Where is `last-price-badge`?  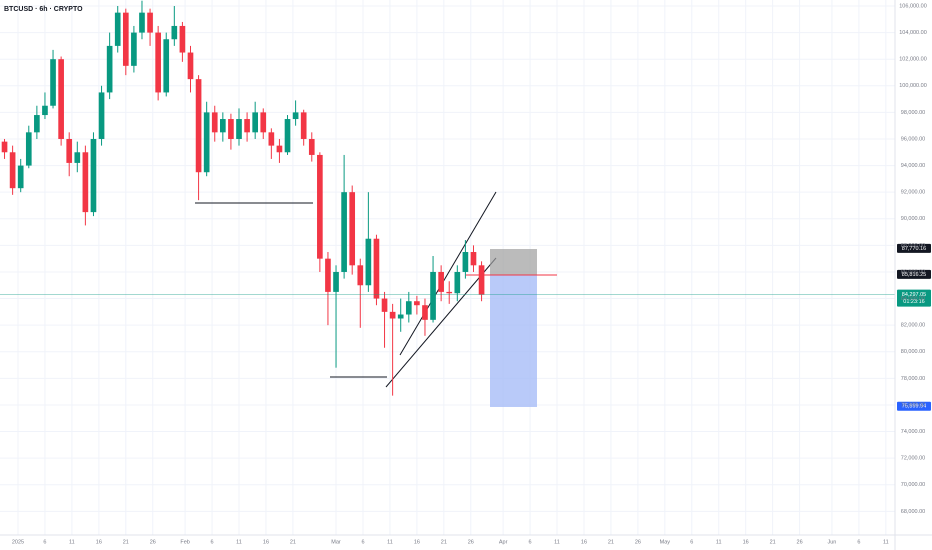
last-price-badge is located at coordinates (914, 298).